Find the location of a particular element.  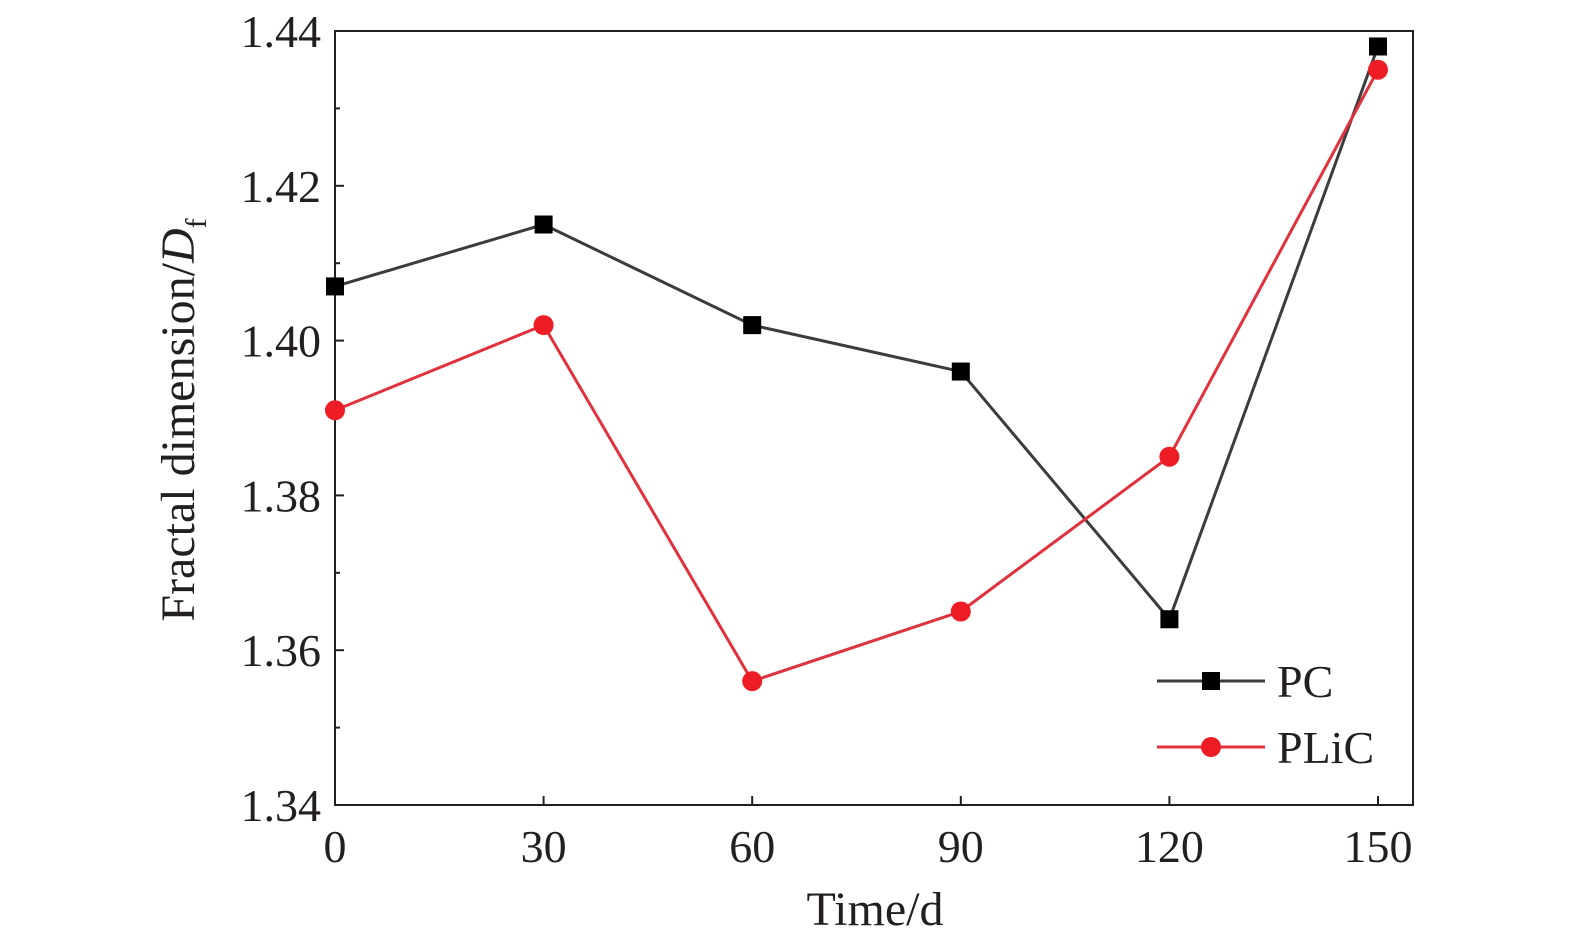

x-tick-label: 150 is located at coordinates (1378, 846).